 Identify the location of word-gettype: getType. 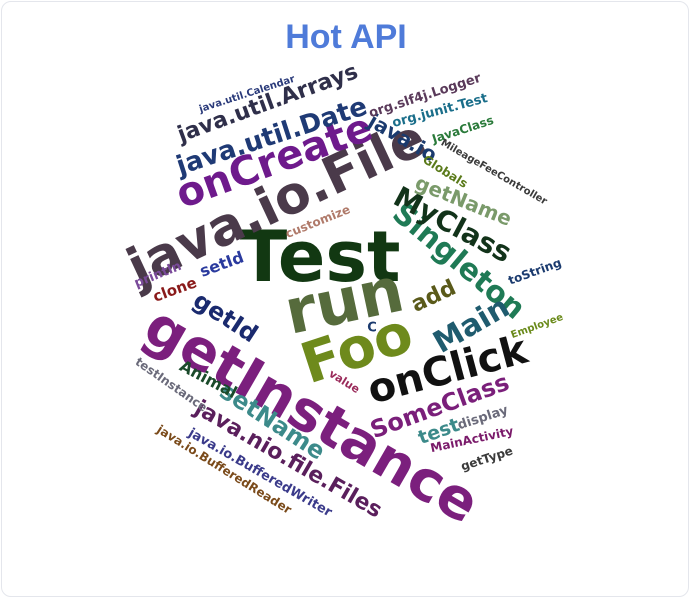
(486, 459).